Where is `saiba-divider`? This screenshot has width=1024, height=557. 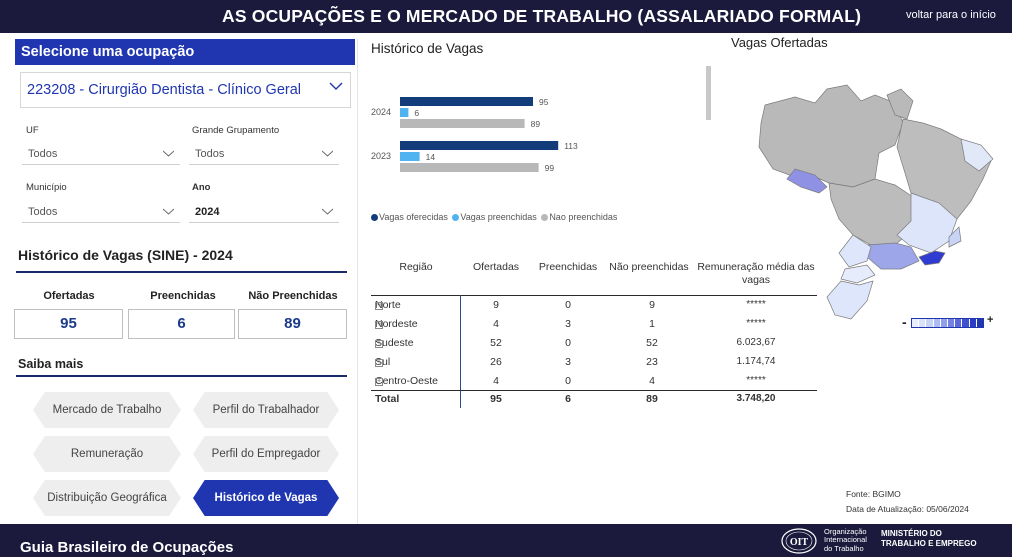
saiba-divider is located at coordinates (181, 376).